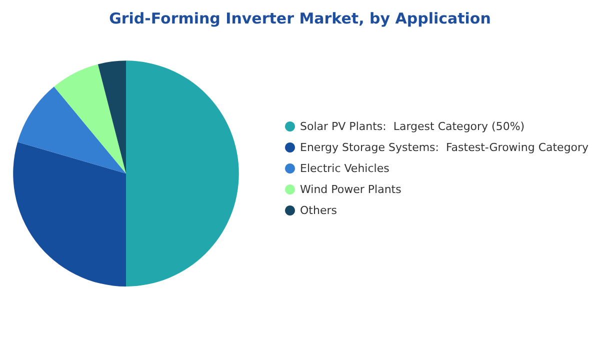 The width and height of the screenshot is (600, 337). Describe the element at coordinates (351, 189) in the screenshot. I see `legend-label: Wind Power Plants` at that location.